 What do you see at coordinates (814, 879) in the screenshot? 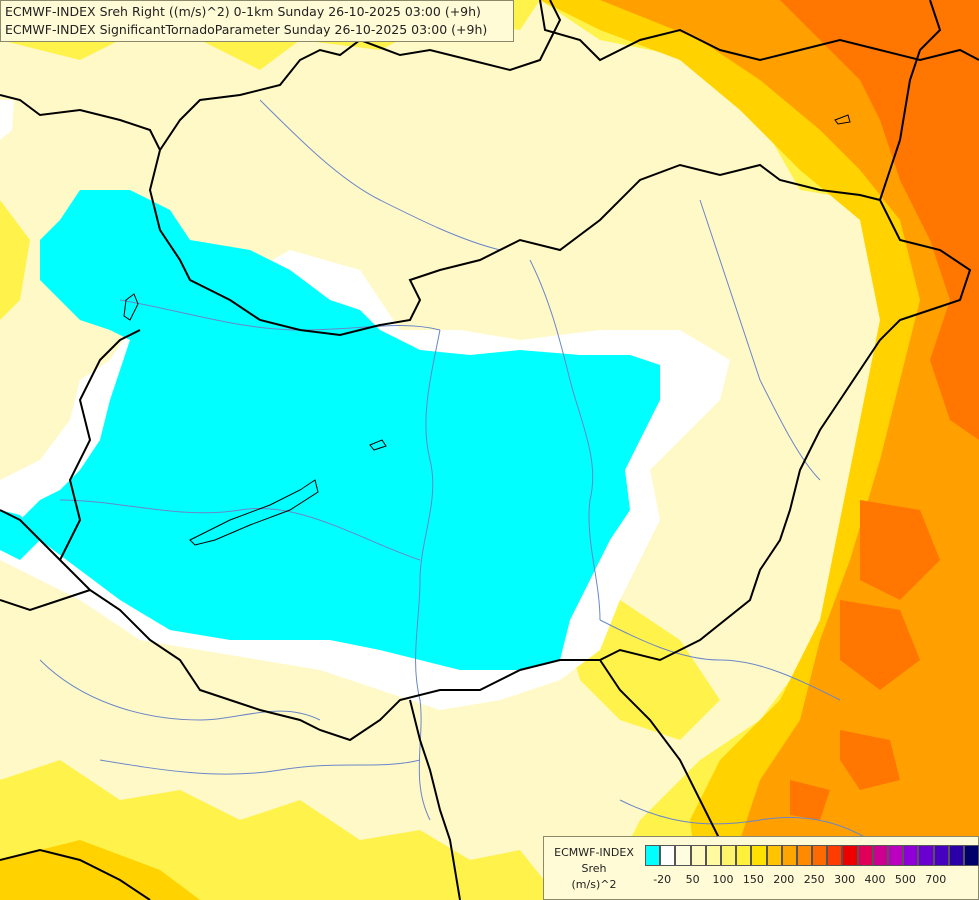
I see `legend-tick-label: 250` at bounding box center [814, 879].